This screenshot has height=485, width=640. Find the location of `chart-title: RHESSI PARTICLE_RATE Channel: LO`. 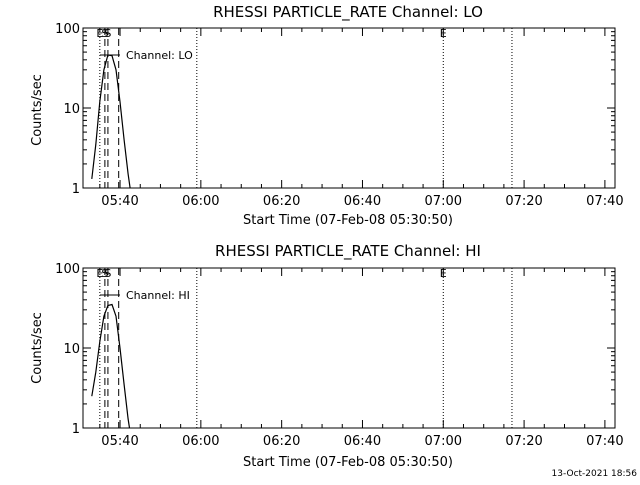

chart-title: RHESSI PARTICLE_RATE Channel: LO is located at coordinates (348, 12).